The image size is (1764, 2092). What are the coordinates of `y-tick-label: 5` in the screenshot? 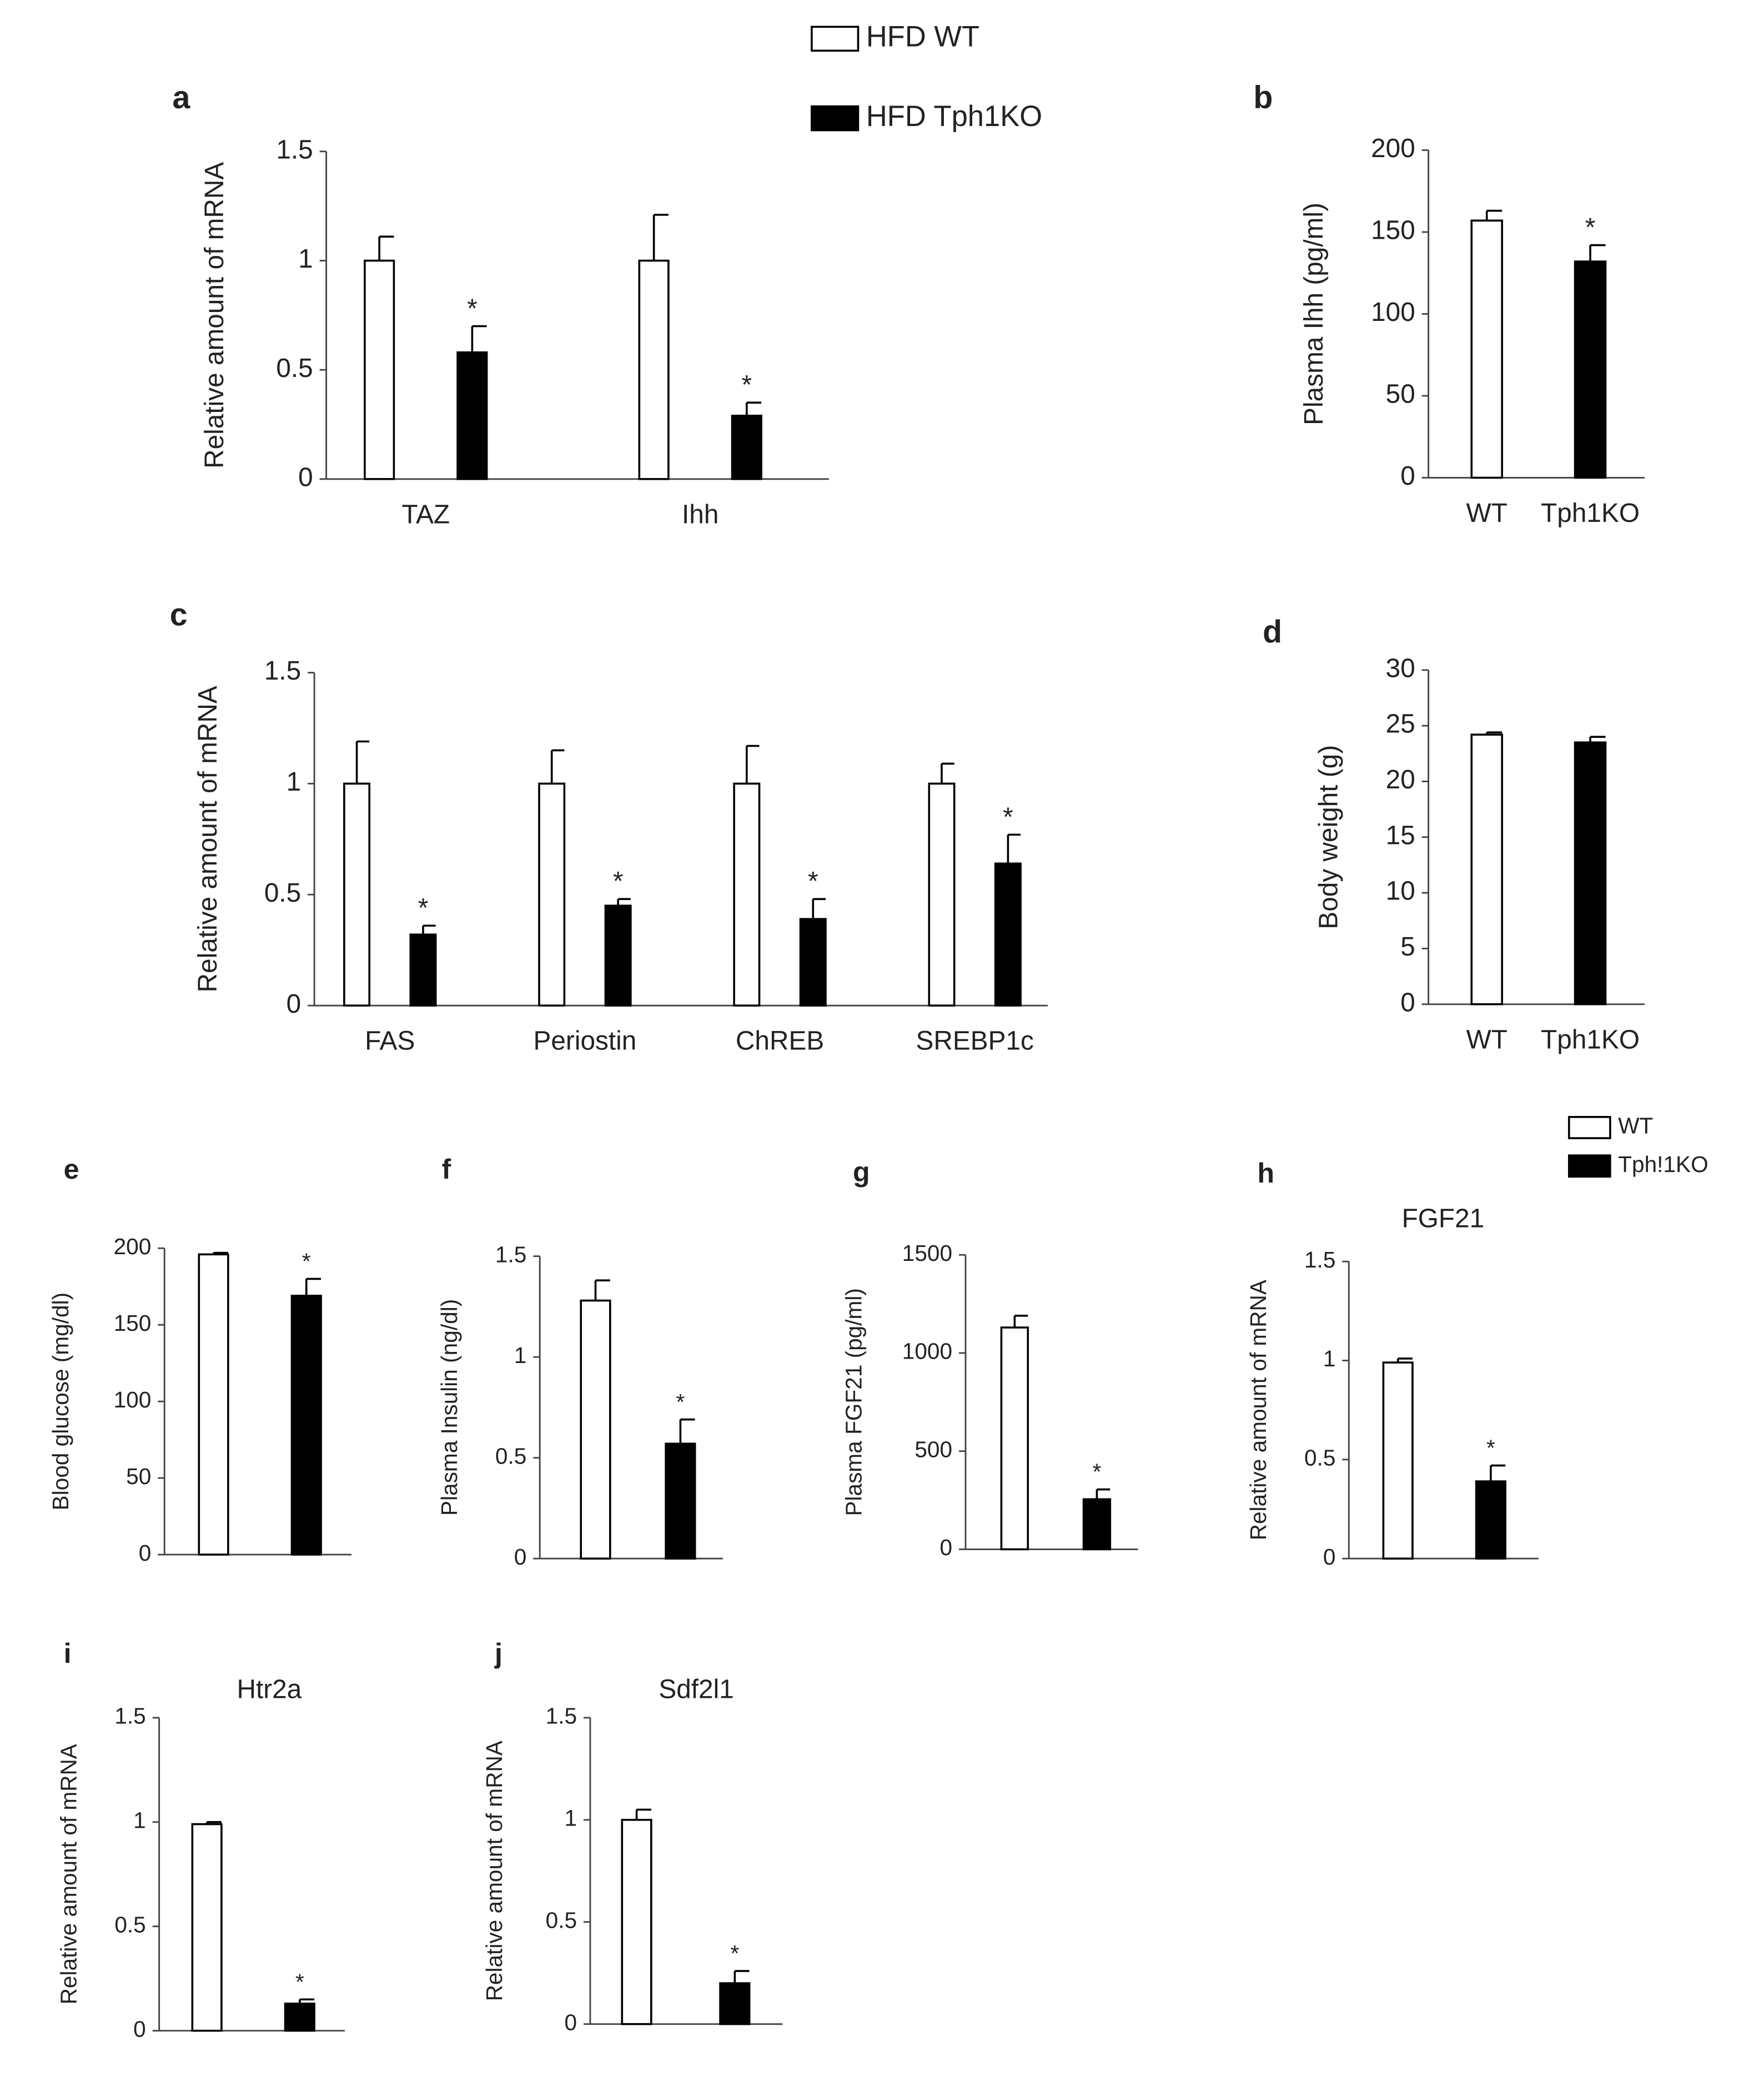 It's located at (1407, 947).